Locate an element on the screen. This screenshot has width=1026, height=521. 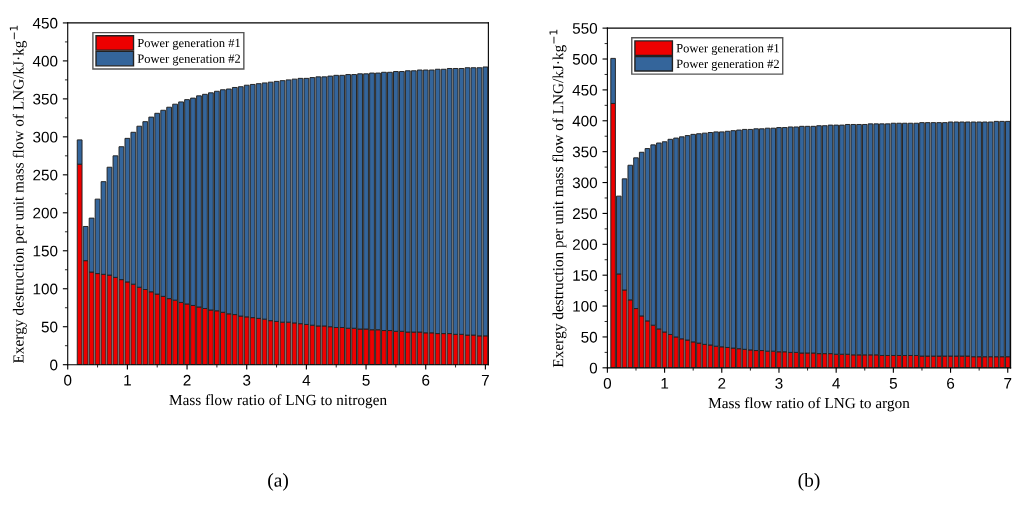
y-tick-label: 550 is located at coordinates (585, 28).